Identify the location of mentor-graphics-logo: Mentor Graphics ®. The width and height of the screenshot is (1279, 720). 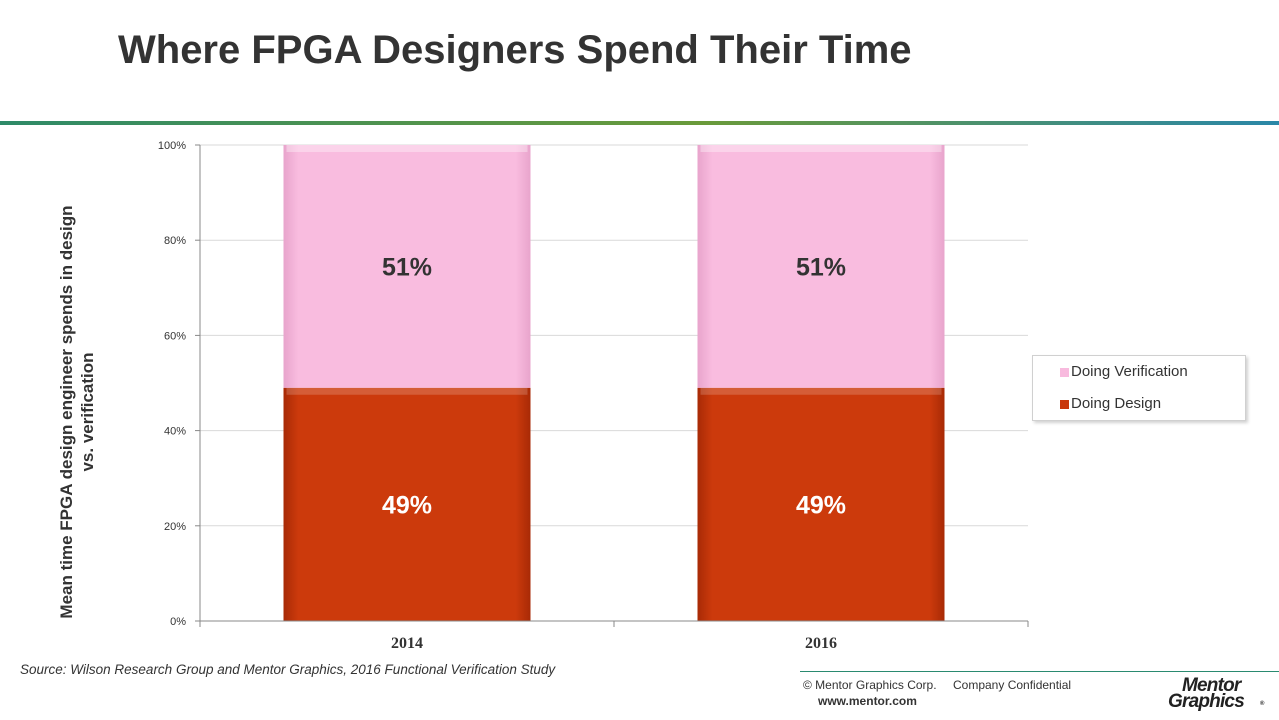
(1218, 694).